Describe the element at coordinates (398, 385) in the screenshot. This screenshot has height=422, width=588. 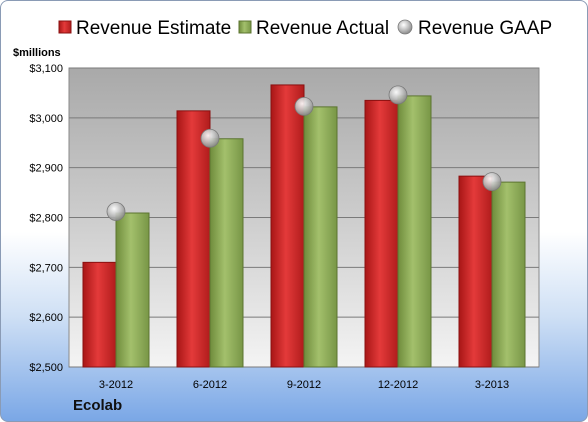
I see `x-tick-label: 12-2012` at that location.